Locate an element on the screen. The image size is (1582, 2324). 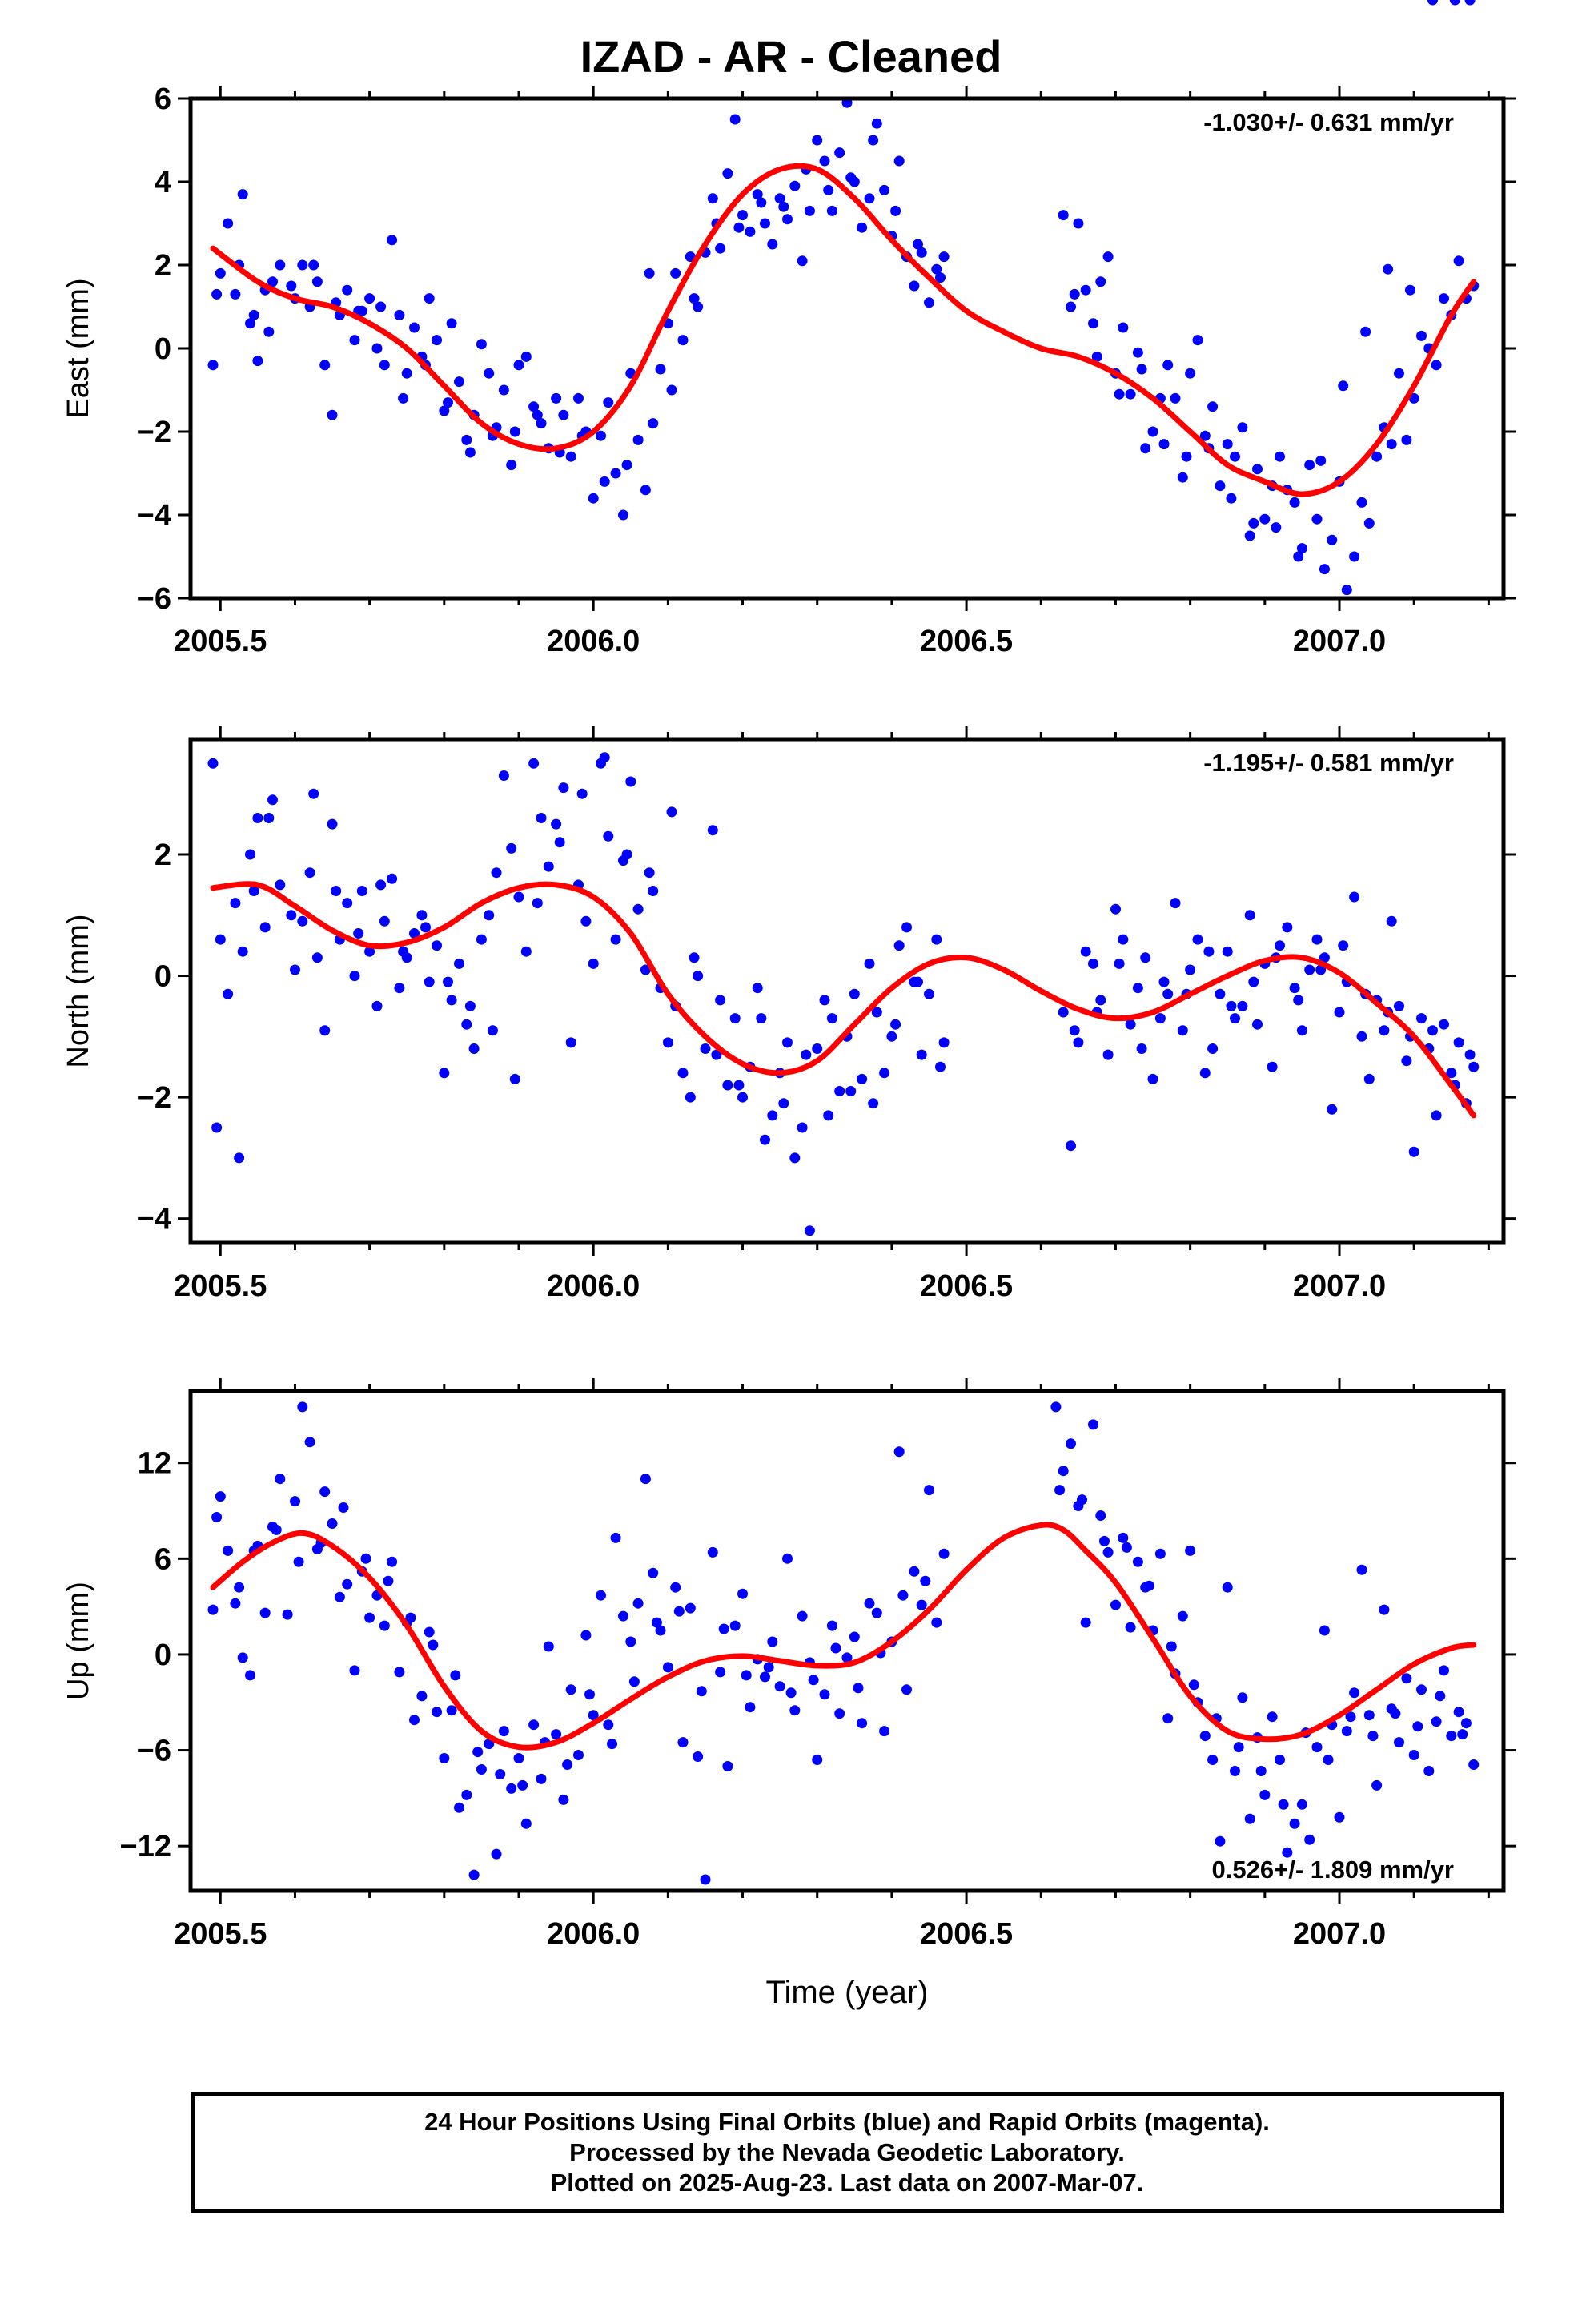
up-y-tick-label: 0 is located at coordinates (163, 1655).